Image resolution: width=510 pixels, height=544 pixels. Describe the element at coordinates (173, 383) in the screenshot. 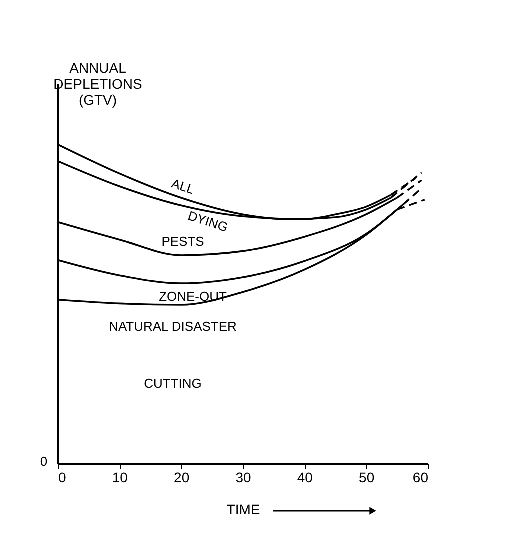

I see `annotation: CUTTING` at that location.